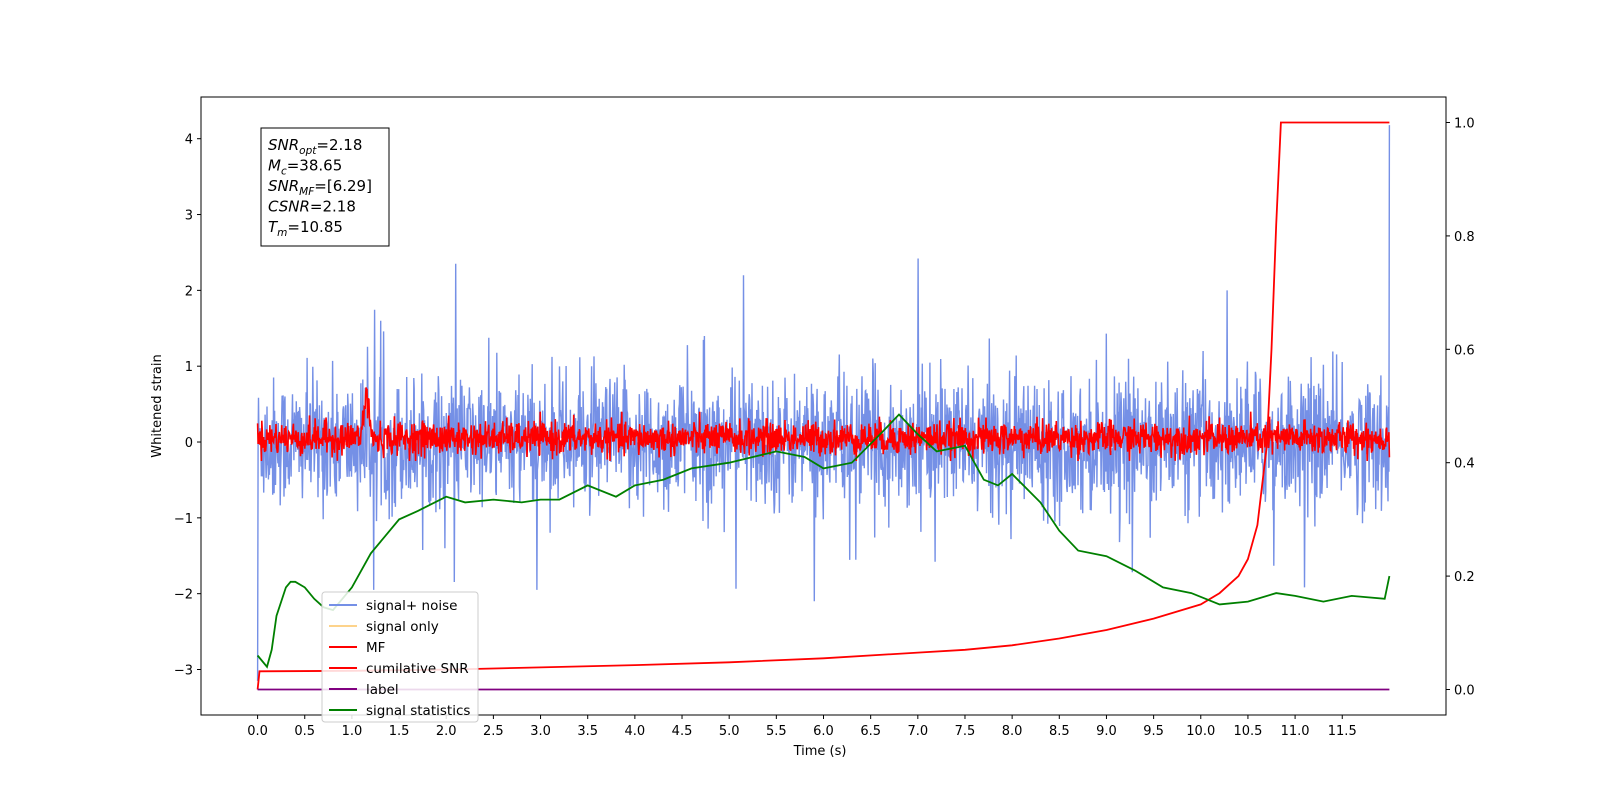 The width and height of the screenshot is (1600, 800). Describe the element at coordinates (965, 731) in the screenshot. I see `x-tick-label: 7.5` at that location.